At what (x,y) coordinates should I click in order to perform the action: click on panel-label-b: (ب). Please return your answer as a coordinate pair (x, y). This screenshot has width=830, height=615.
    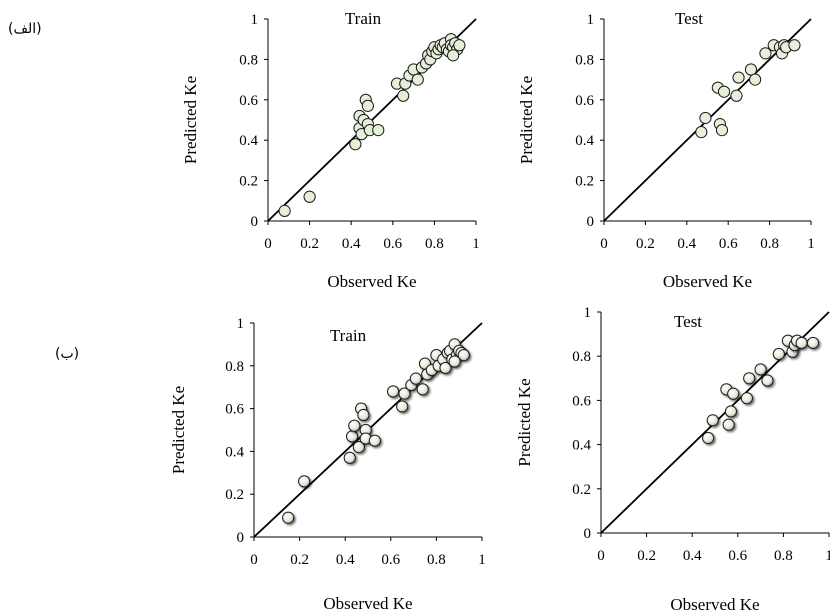
    Looking at the image, I should click on (67, 354).